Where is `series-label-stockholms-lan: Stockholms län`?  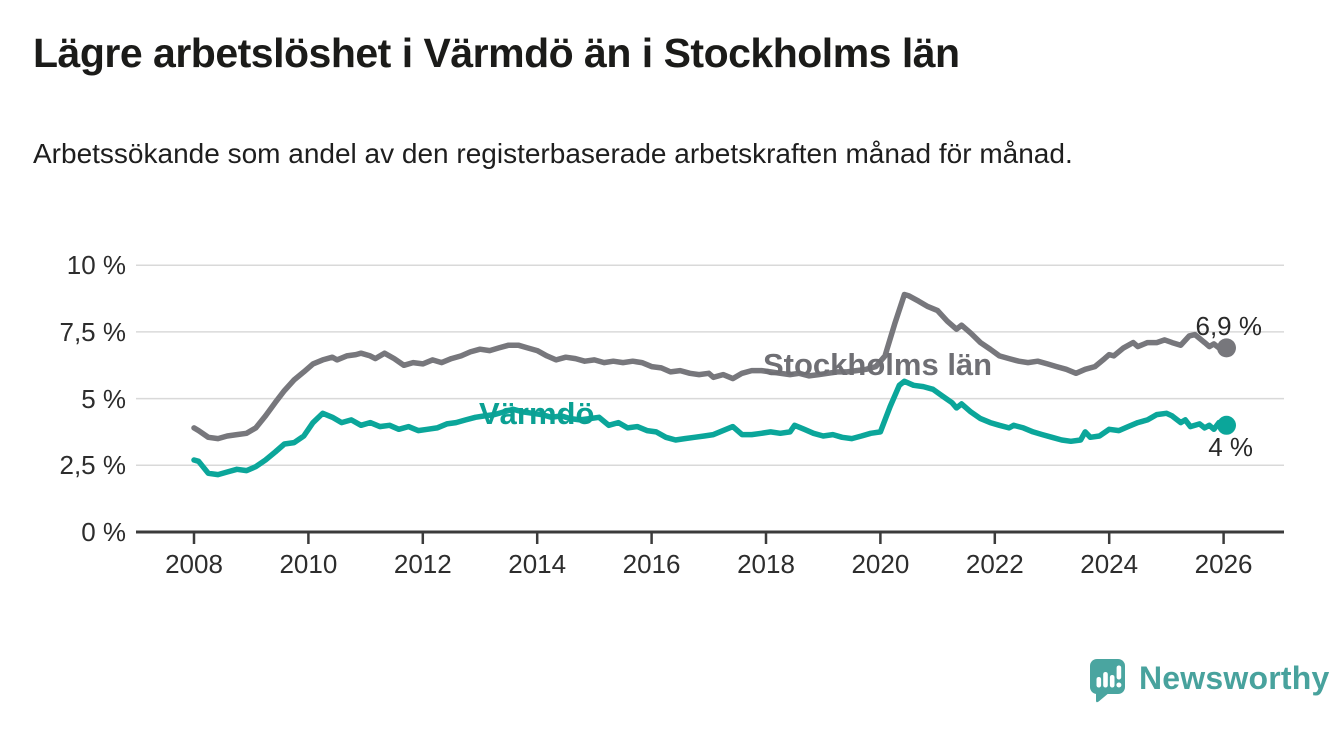
series-label-stockholms-lan: Stockholms län is located at coordinates (878, 364).